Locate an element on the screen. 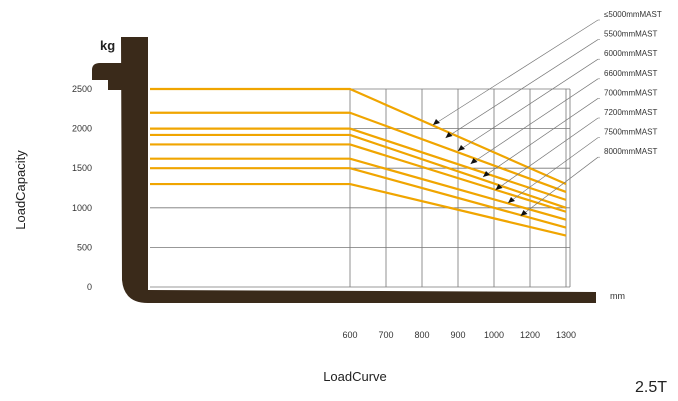 The width and height of the screenshot is (678, 401). x-axis-title: LoadCurve is located at coordinates (355, 376).